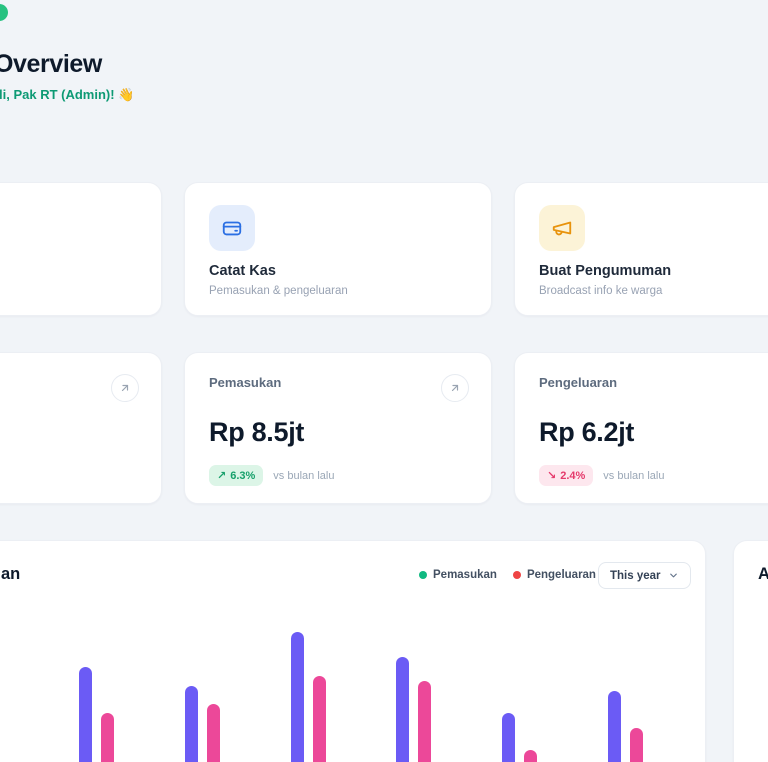 This screenshot has height=762, width=768. Describe the element at coordinates (278, 291) in the screenshot. I see `action-subtitle: Pemasukan & pengeluaran` at that location.